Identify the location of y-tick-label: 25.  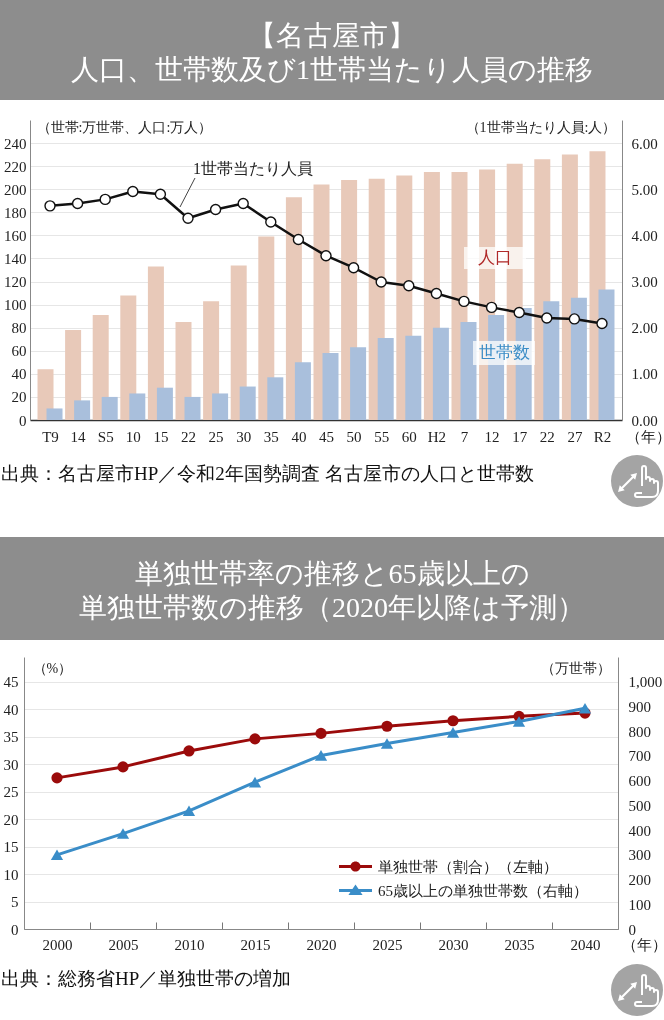
(11, 792).